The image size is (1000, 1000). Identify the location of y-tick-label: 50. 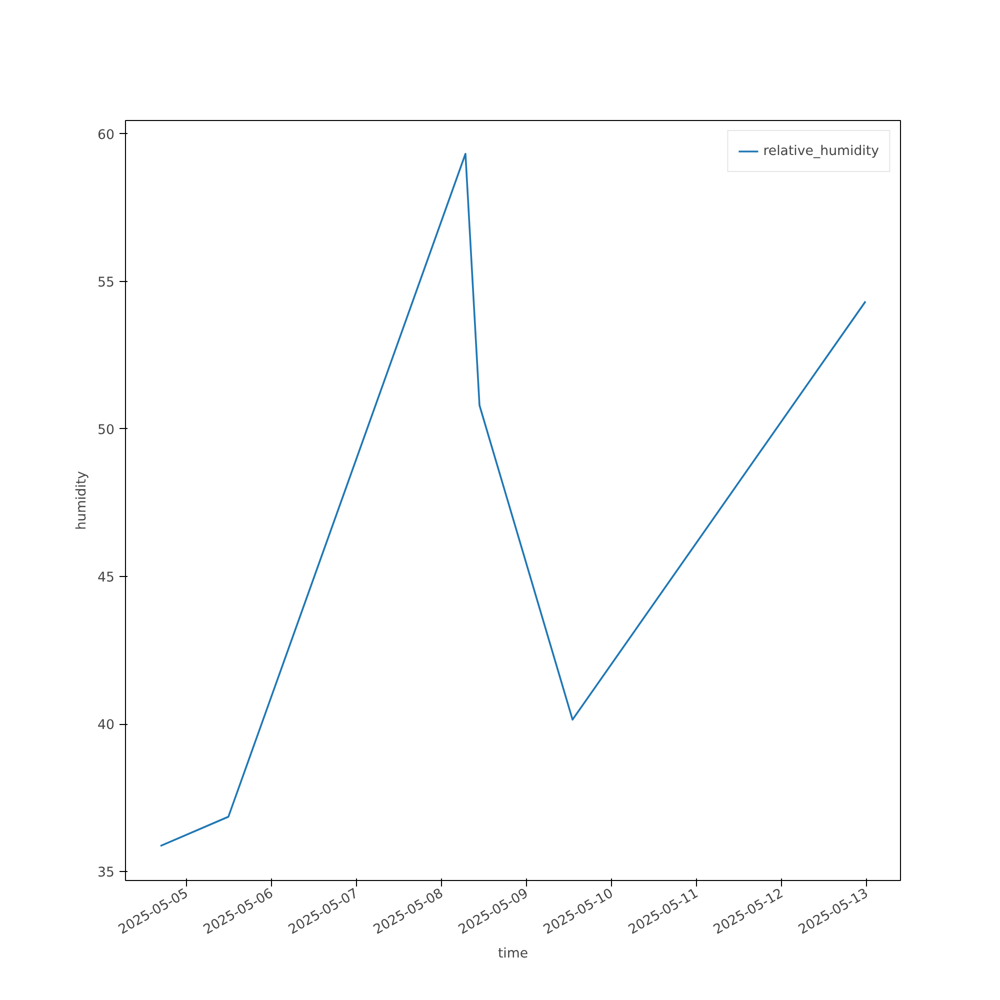
(106, 430).